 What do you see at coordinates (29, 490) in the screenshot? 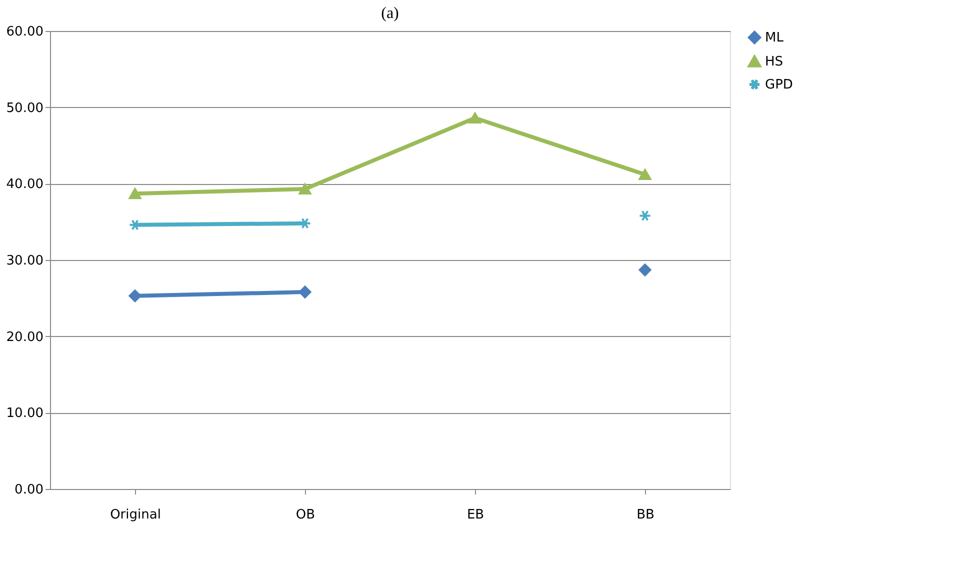
I see `y-tick-label: 0.00` at bounding box center [29, 490].